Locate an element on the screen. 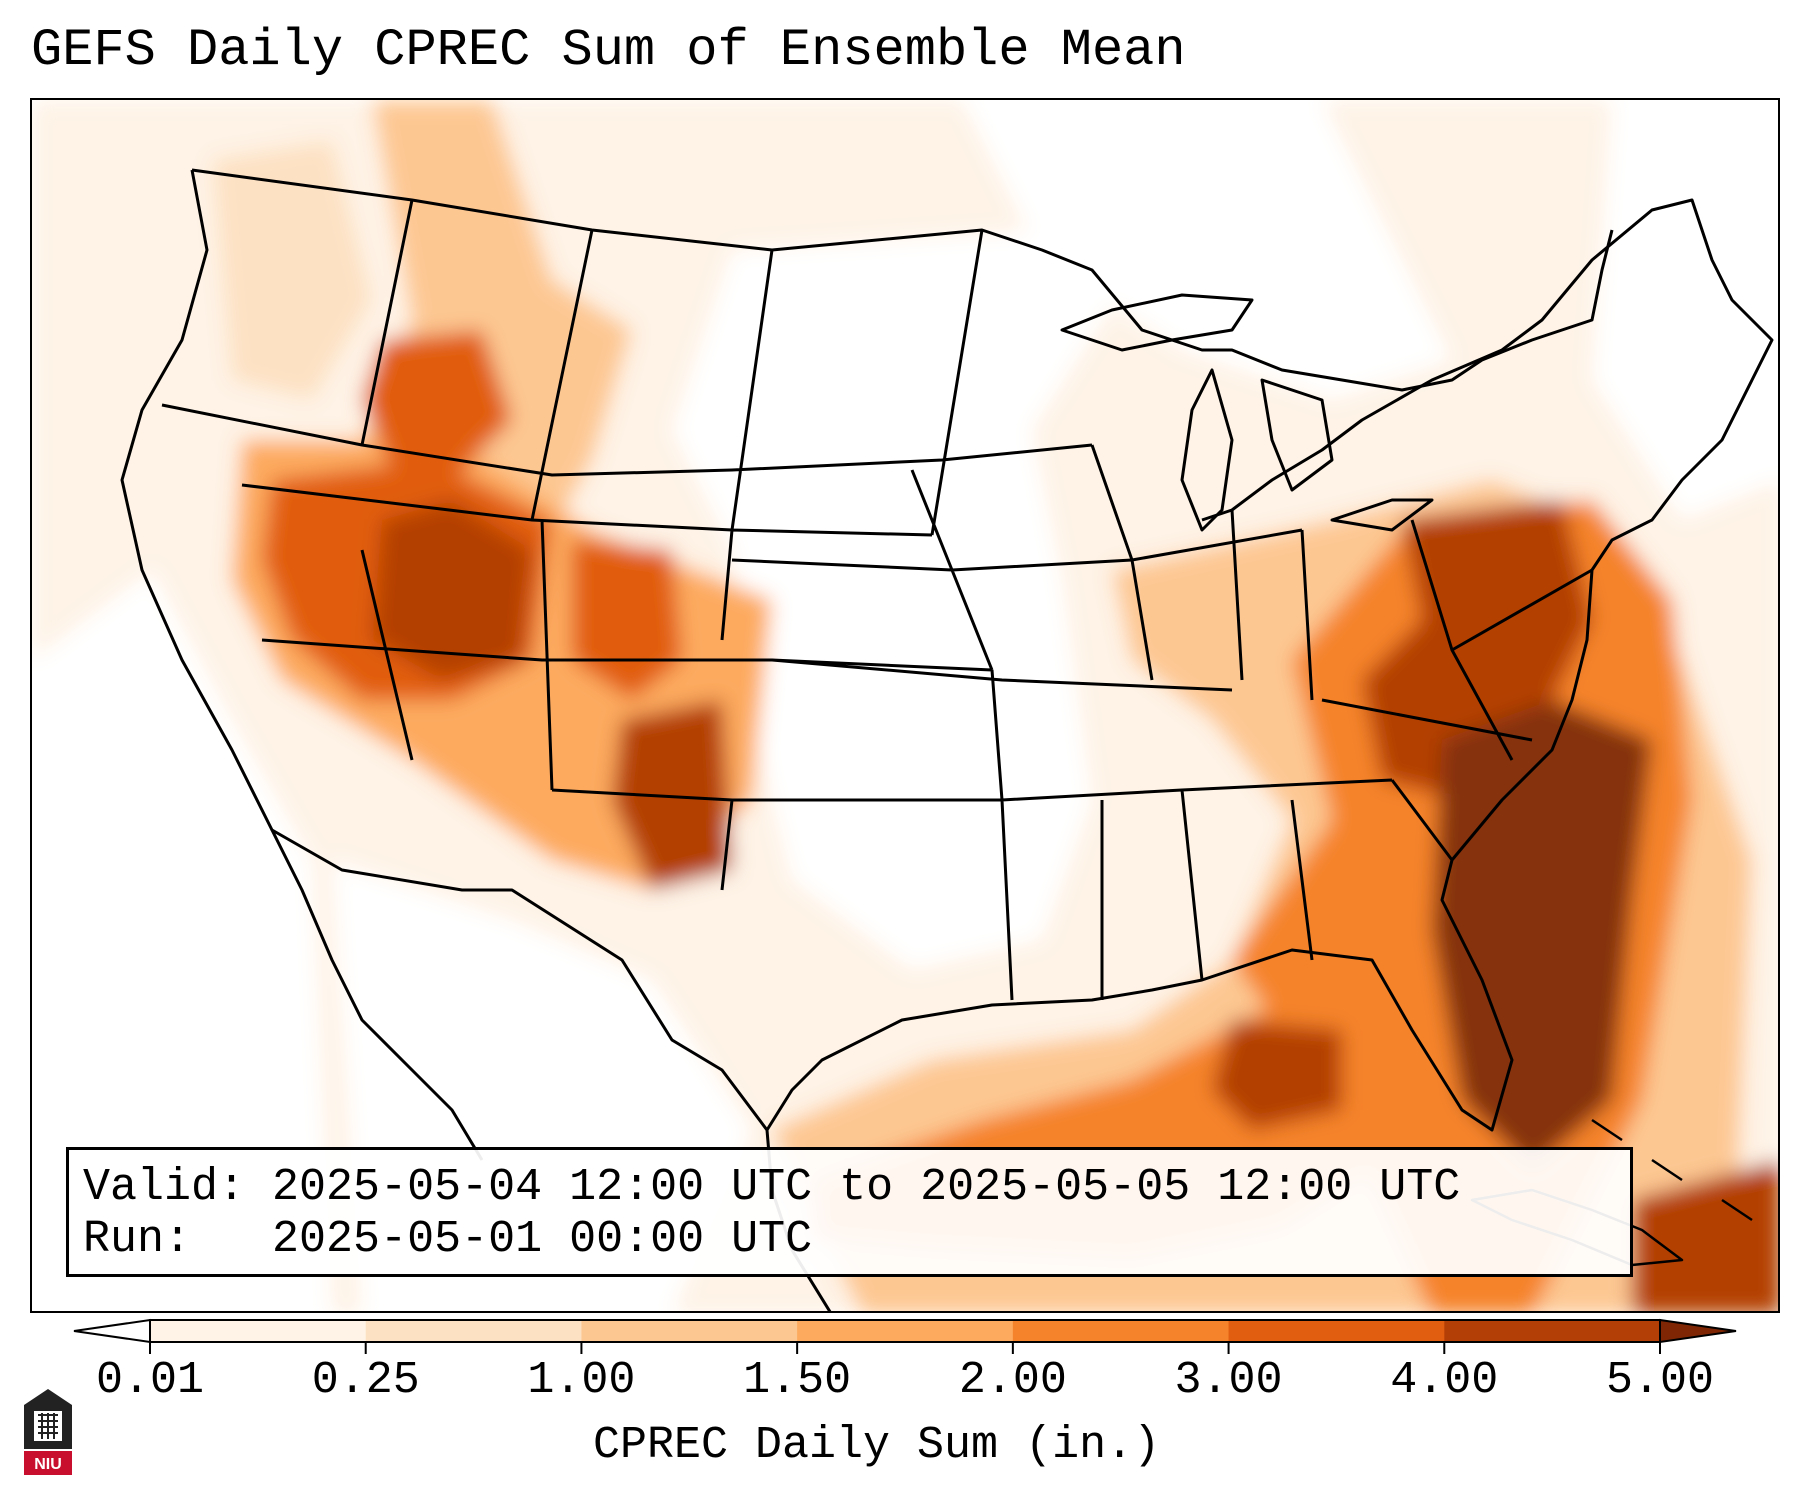 This screenshot has height=1500, width=1803. run-label: Run: is located at coordinates (137, 1239).